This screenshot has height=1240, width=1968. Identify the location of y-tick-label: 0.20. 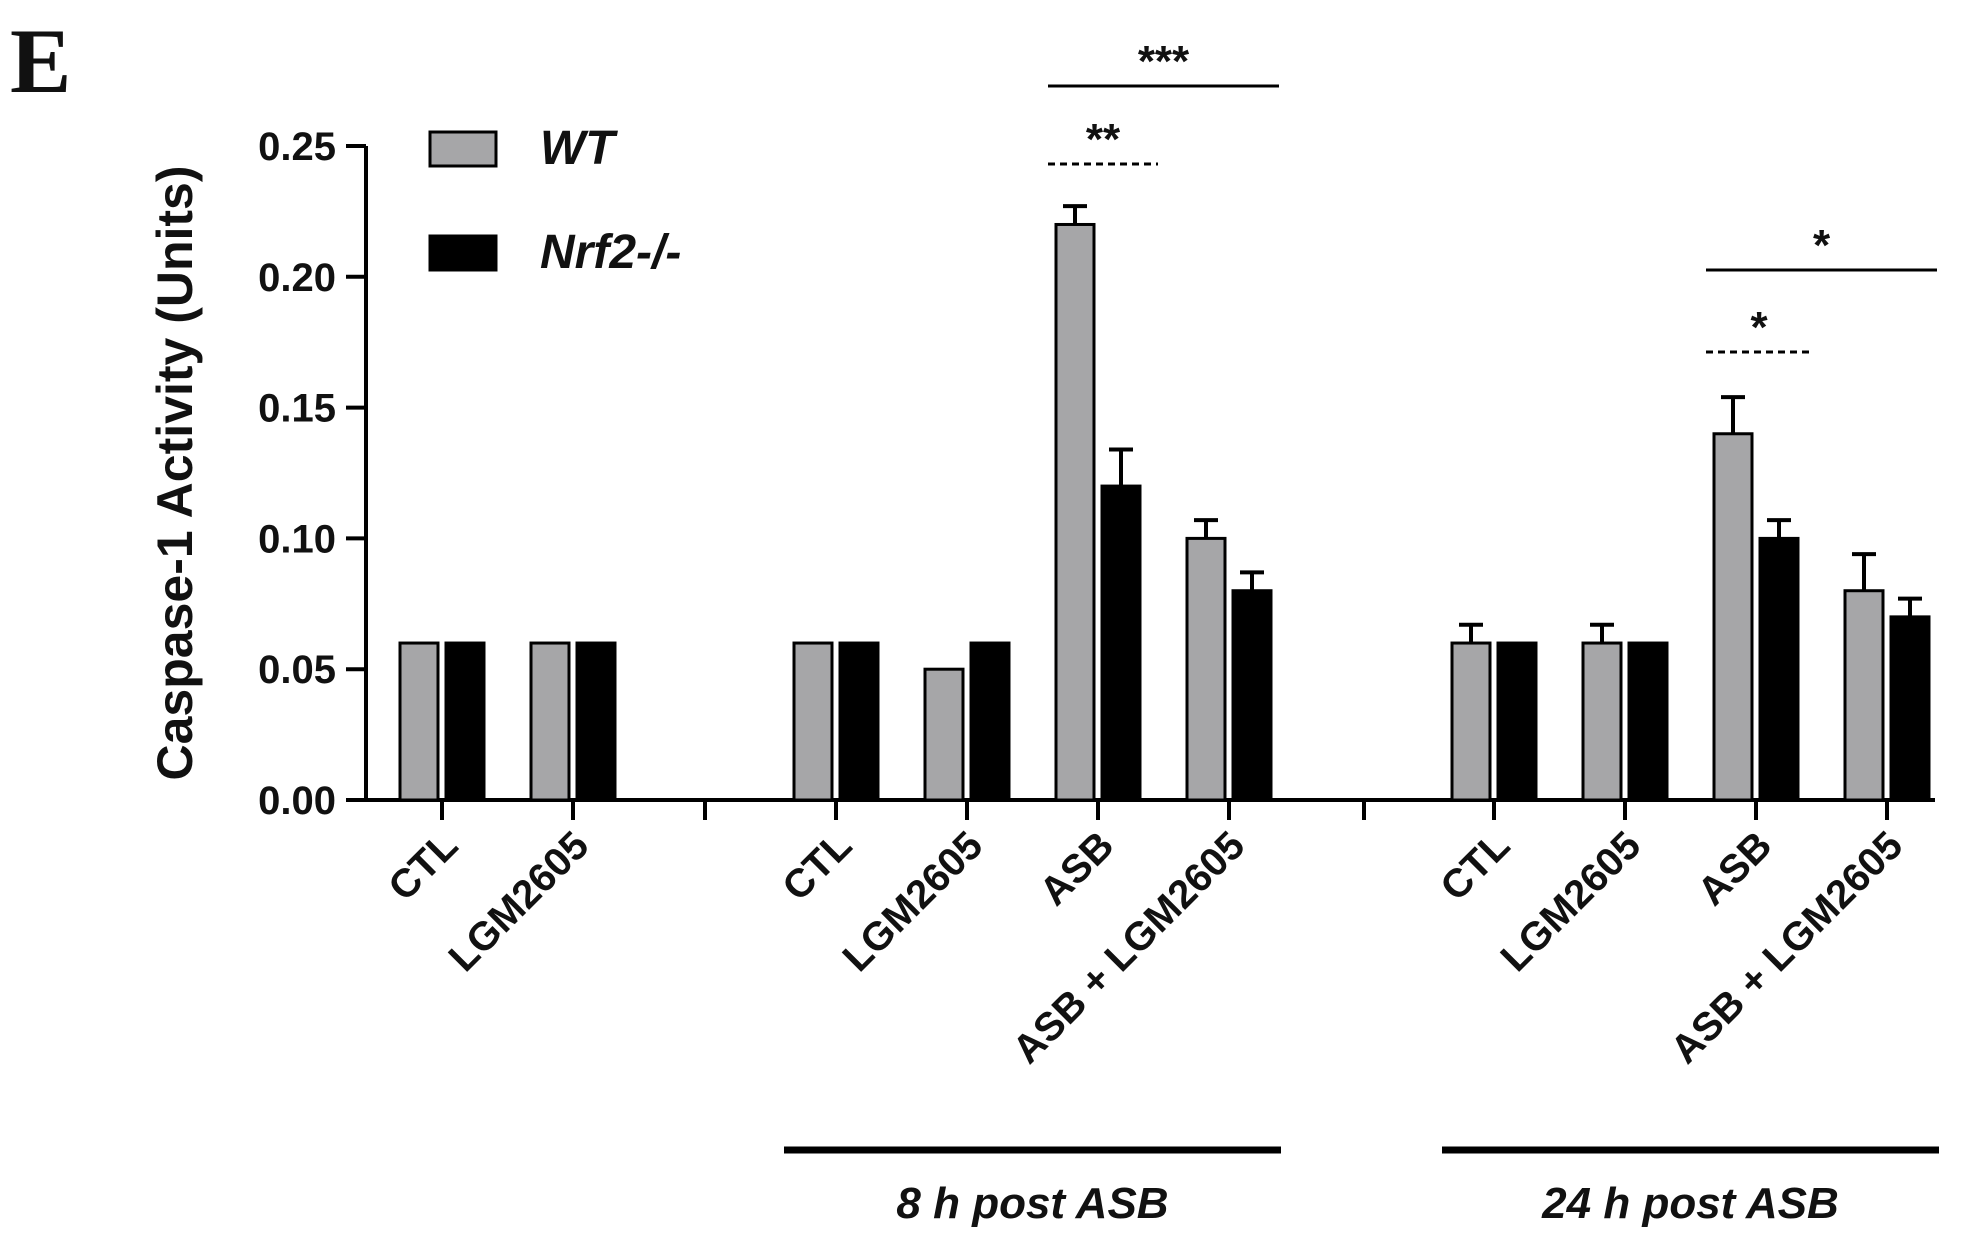
(297, 278).